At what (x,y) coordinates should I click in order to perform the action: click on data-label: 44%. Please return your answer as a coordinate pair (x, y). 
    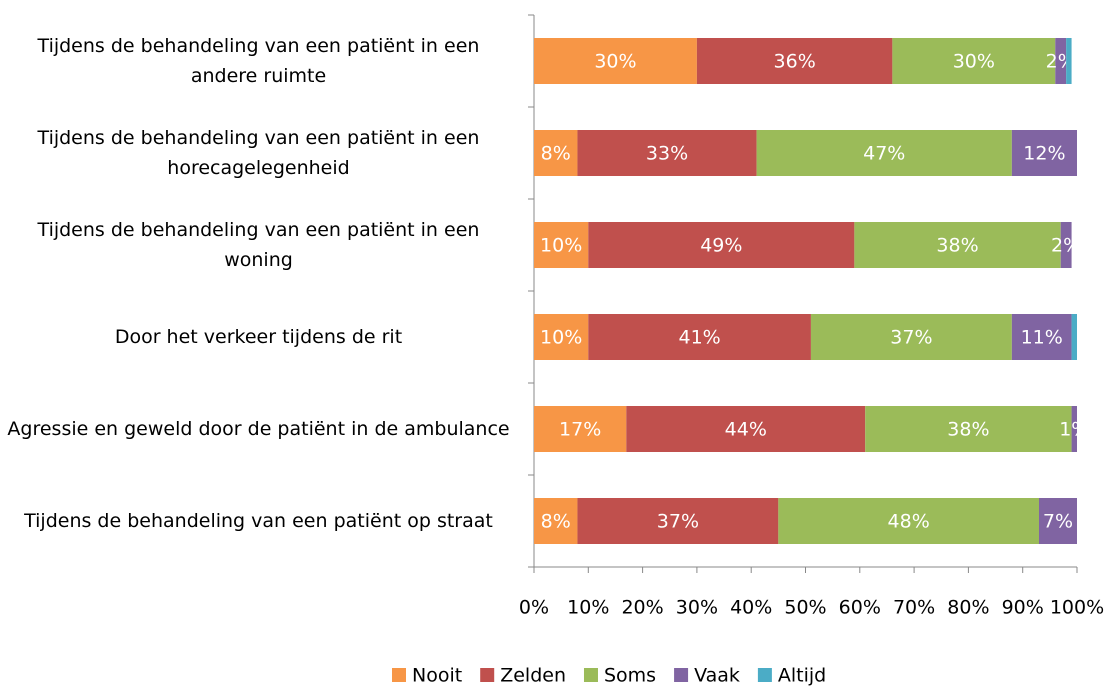
    Looking at the image, I should click on (746, 430).